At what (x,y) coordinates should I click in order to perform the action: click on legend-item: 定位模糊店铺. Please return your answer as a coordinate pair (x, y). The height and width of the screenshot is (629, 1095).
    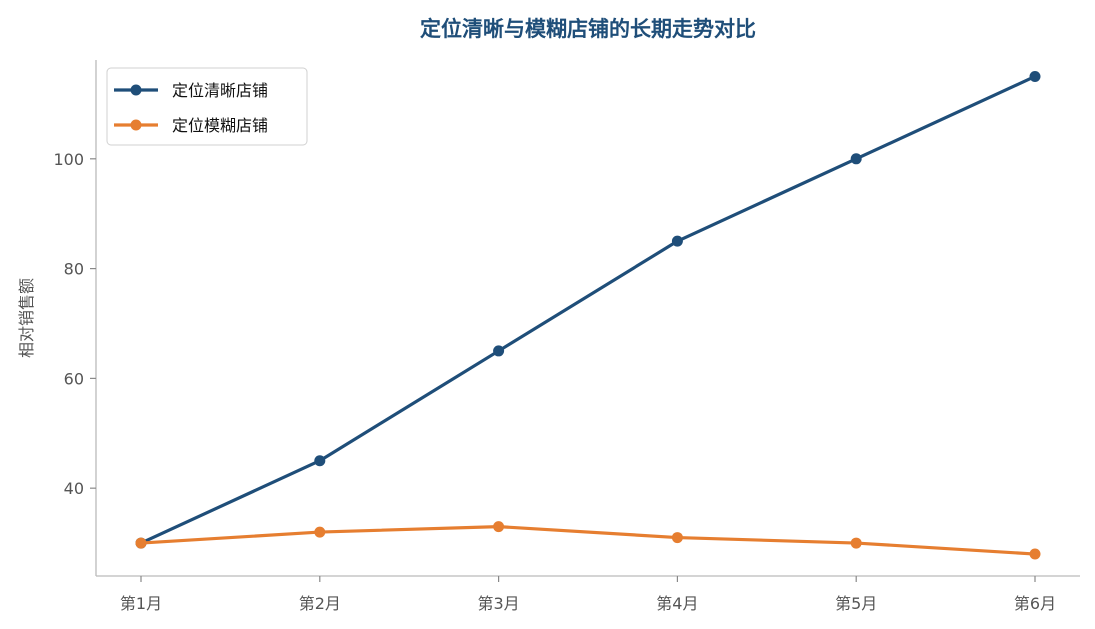
    Looking at the image, I should click on (191, 125).